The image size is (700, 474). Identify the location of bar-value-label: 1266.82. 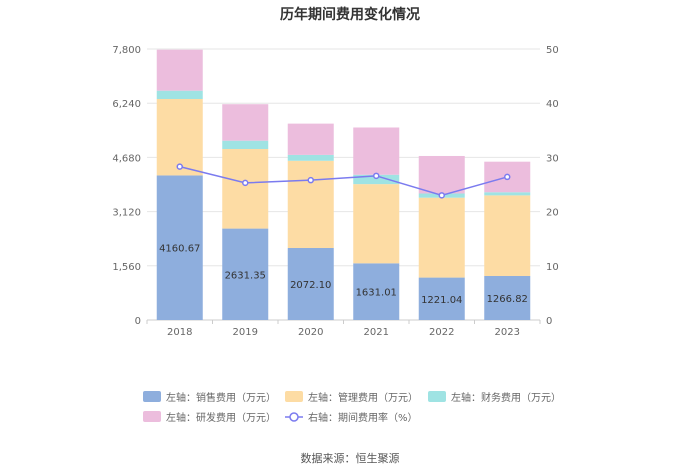
(507, 299).